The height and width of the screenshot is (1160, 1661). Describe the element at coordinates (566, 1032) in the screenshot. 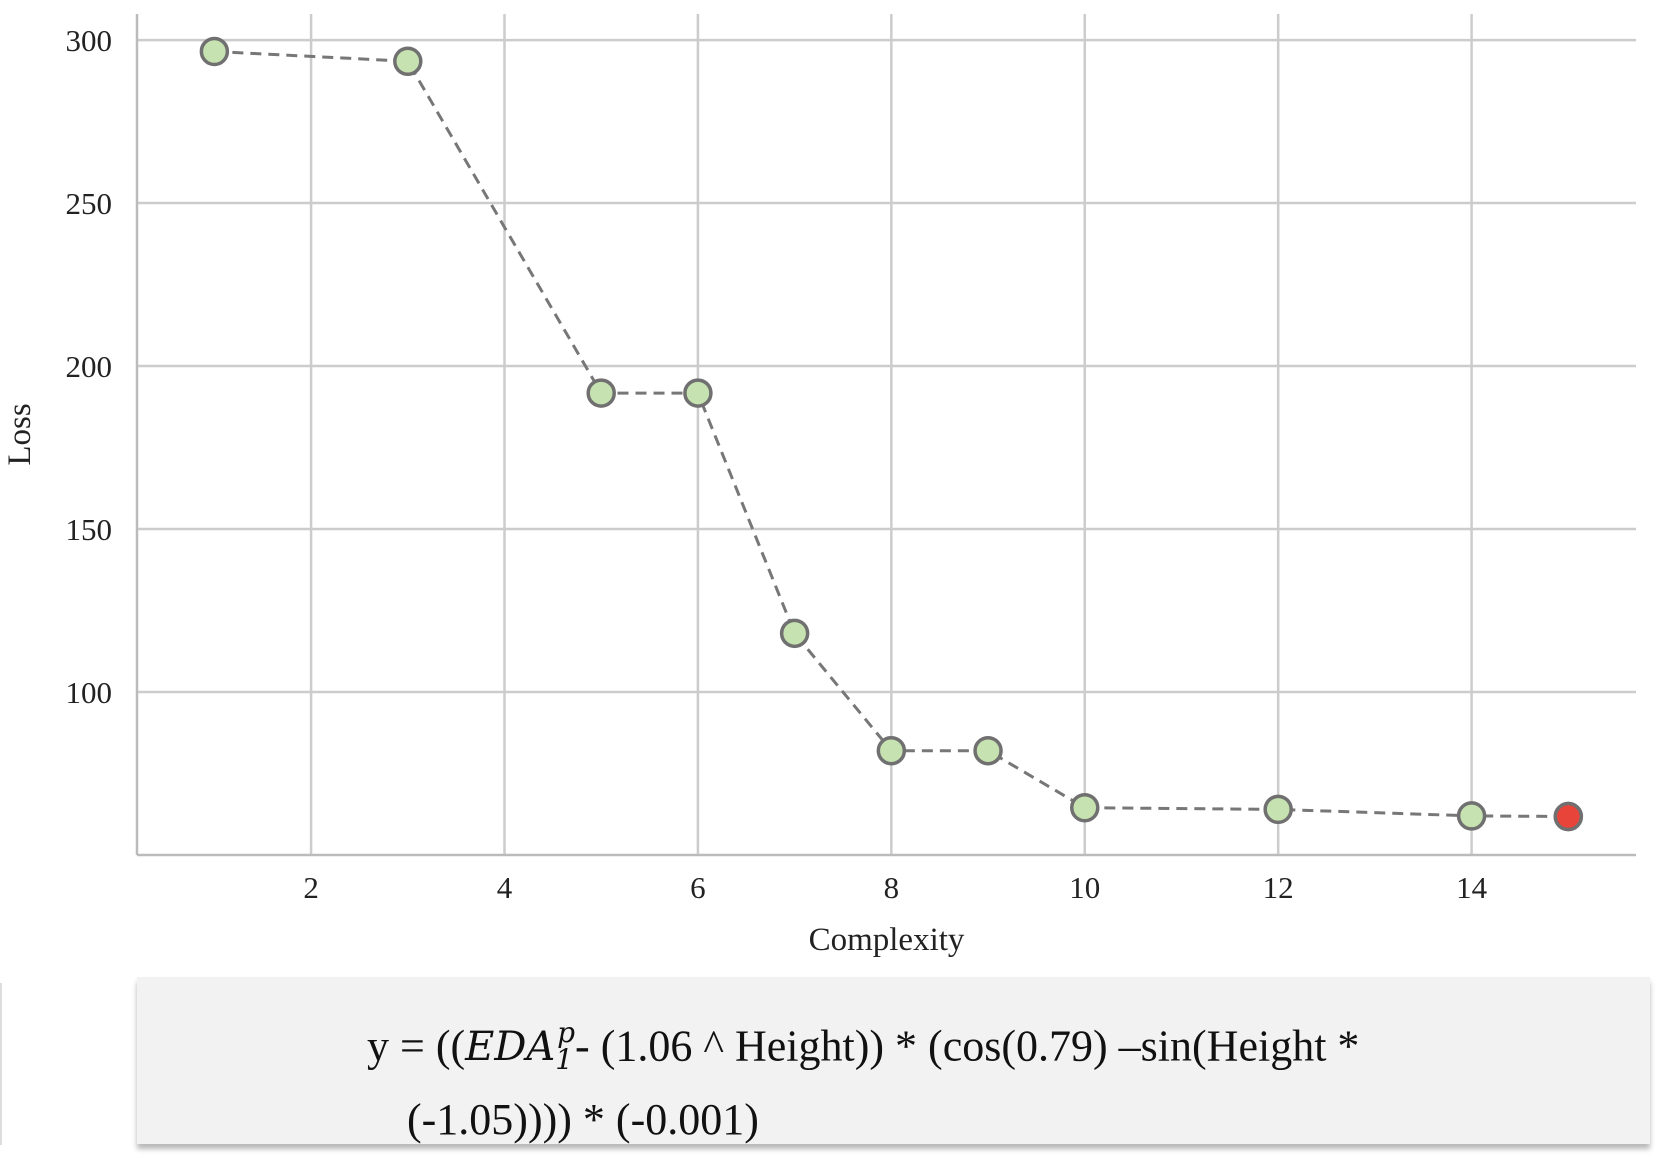

I see `formula-variable-superscript: p` at that location.